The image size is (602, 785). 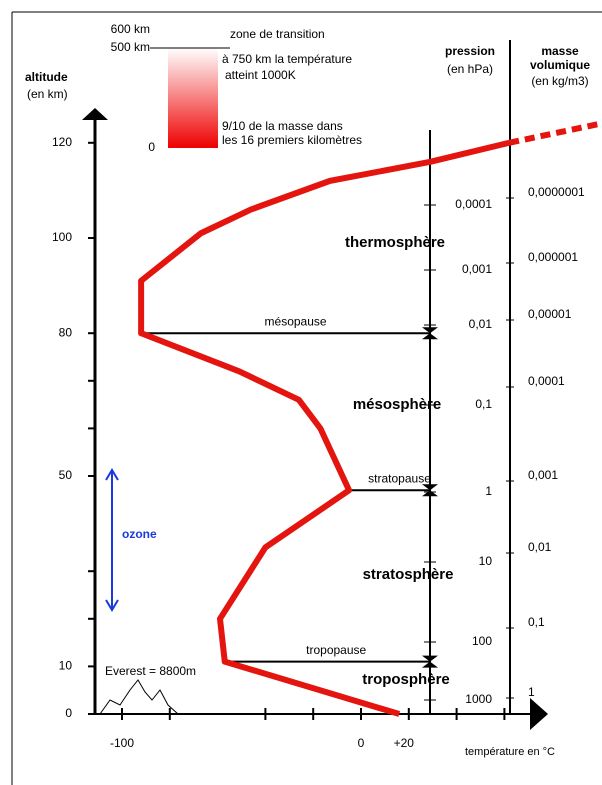 I want to click on pressure-label: 1, so click(x=488, y=491).